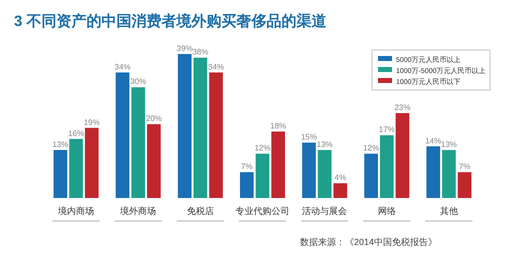 The height and width of the screenshot is (265, 532). Describe the element at coordinates (433, 141) in the screenshot. I see `data-label: 14%` at that location.